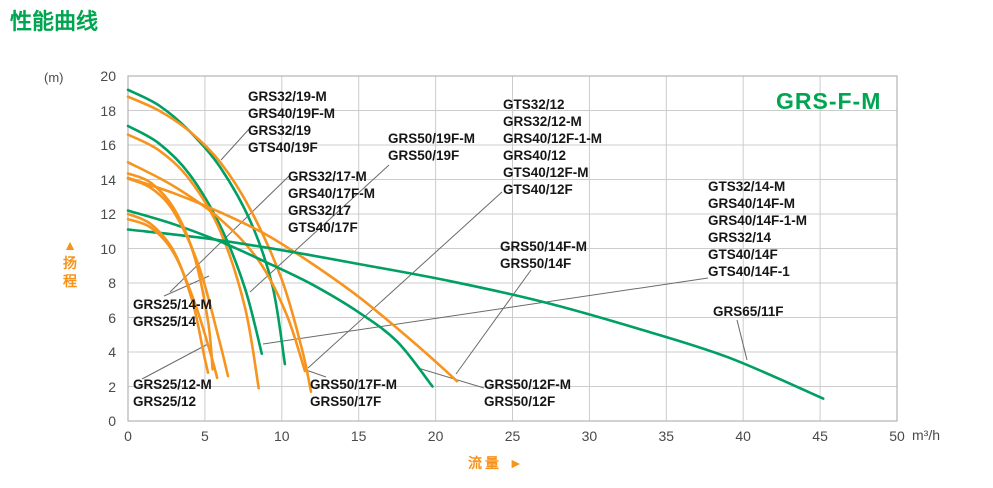 This screenshot has width=993, height=488. I want to click on model-name: GRS25/14-M, so click(172, 304).